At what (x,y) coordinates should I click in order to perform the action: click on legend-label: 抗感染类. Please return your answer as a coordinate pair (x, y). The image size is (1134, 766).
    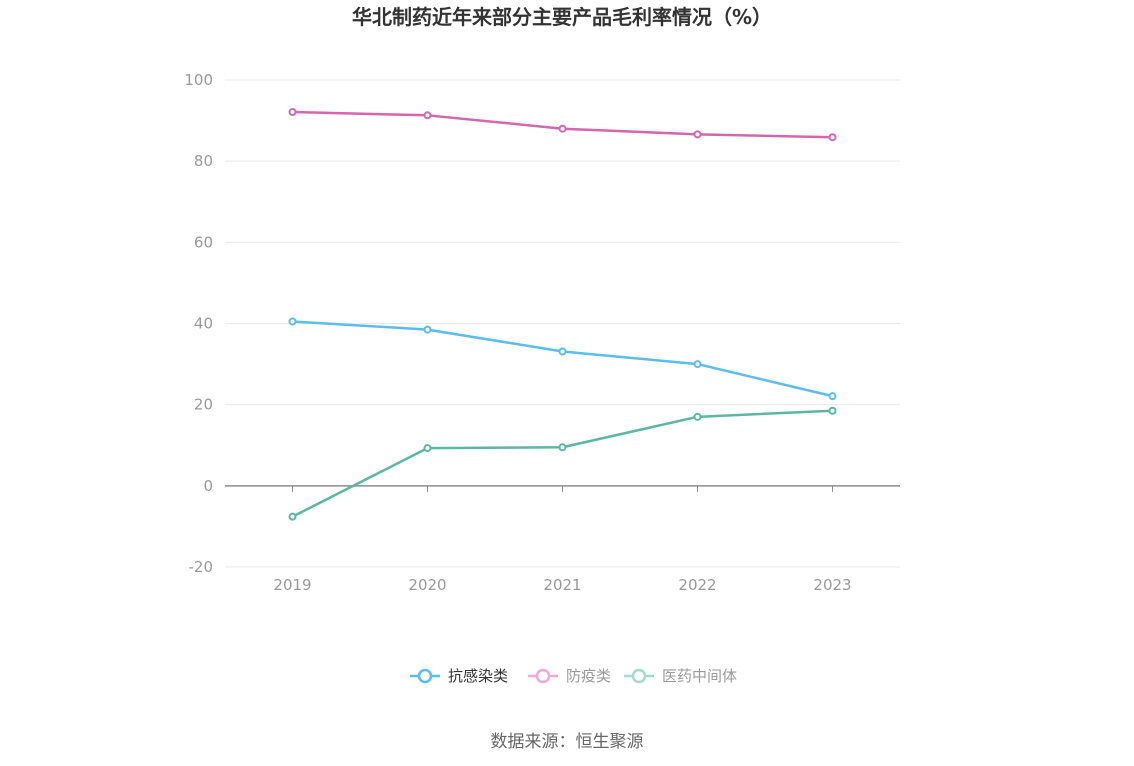
    Looking at the image, I should click on (478, 676).